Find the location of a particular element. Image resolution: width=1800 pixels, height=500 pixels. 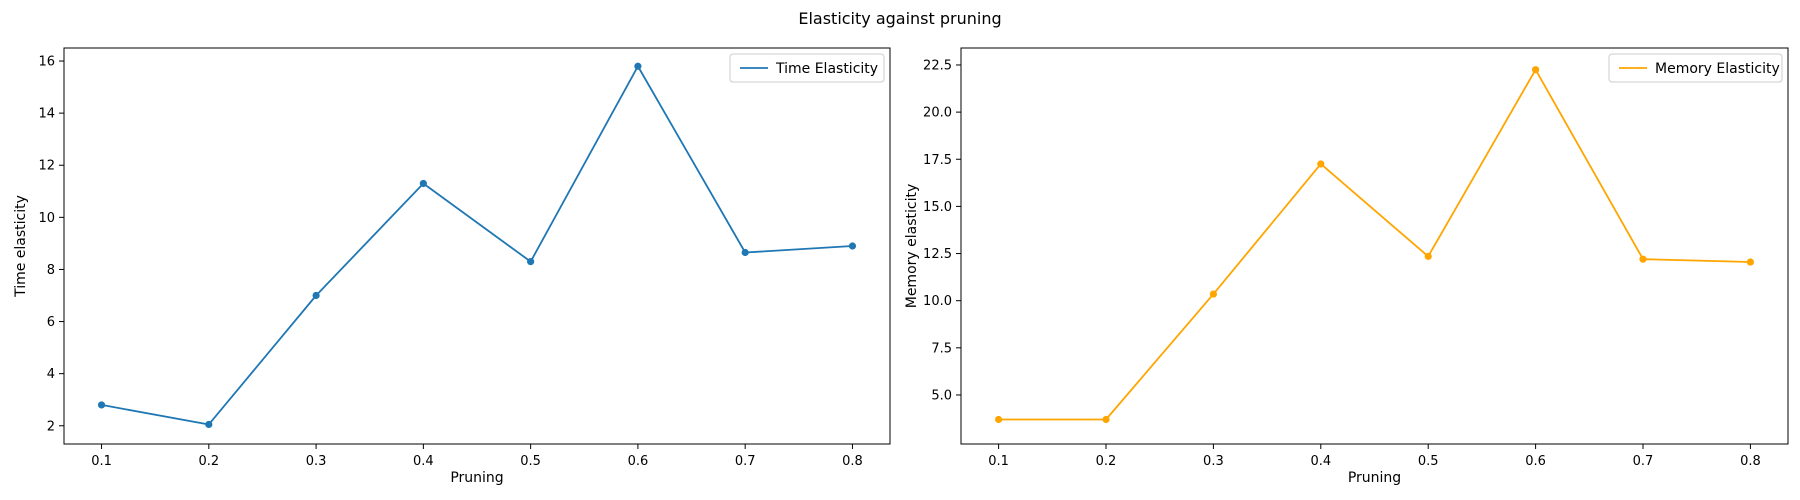

legend: Time Elasticity is located at coordinates (807, 68).